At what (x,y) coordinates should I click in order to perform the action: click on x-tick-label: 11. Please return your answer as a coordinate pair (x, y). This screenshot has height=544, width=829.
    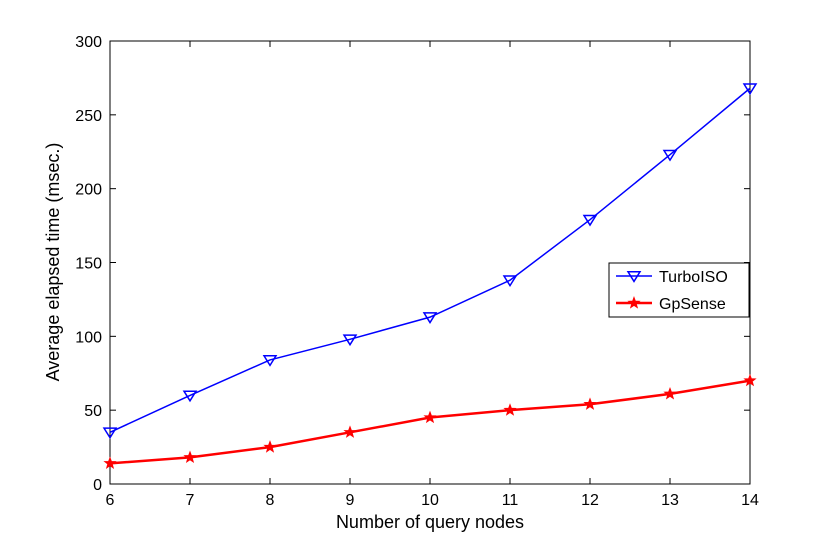
    Looking at the image, I should click on (510, 500).